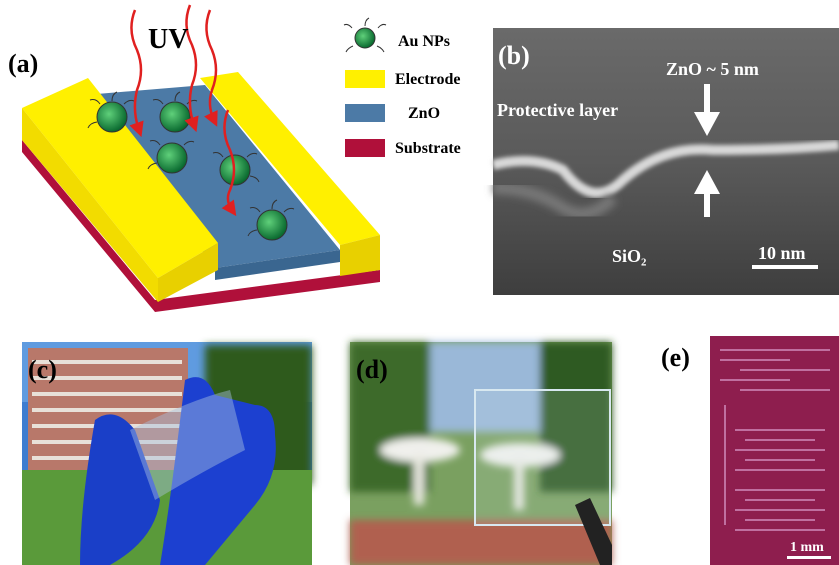  I want to click on tweezers, so click(593, 531).